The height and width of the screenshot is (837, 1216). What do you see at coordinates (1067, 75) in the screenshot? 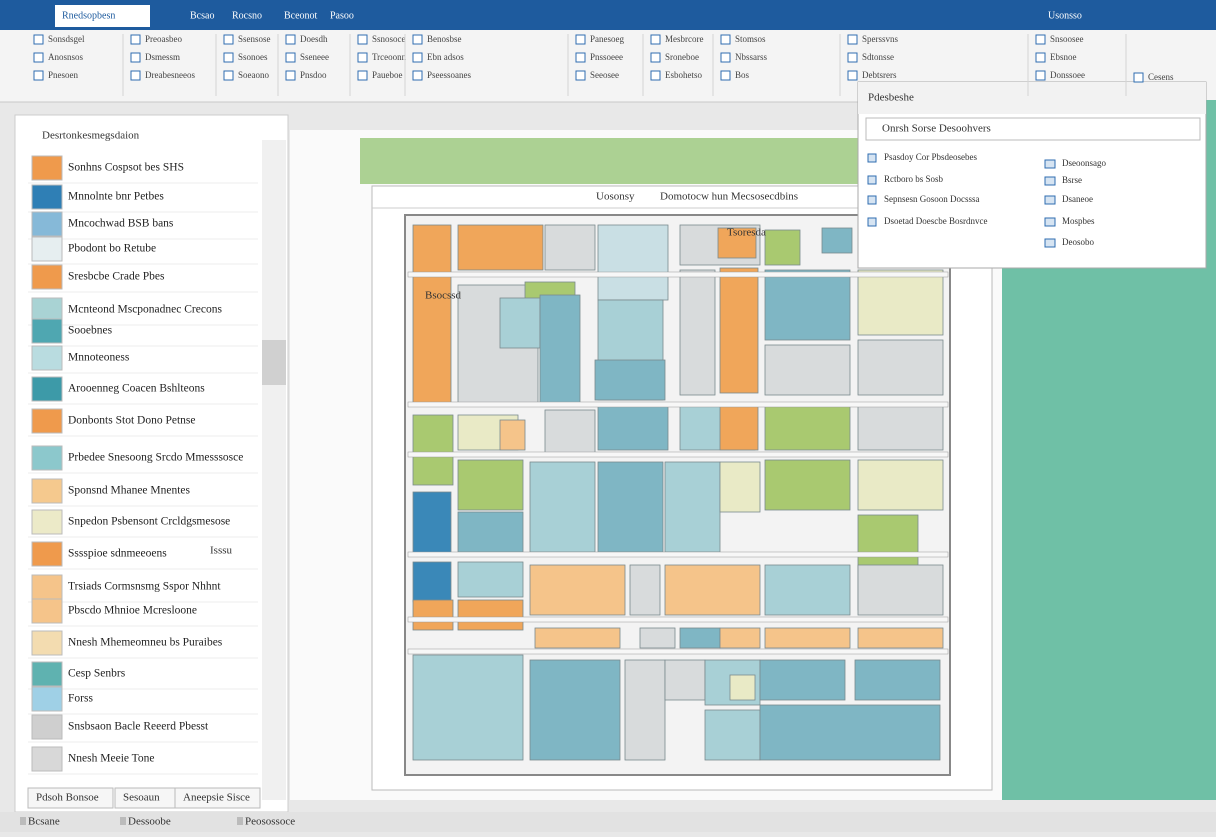
I see `ribbon-item: Donssoee` at bounding box center [1067, 75].